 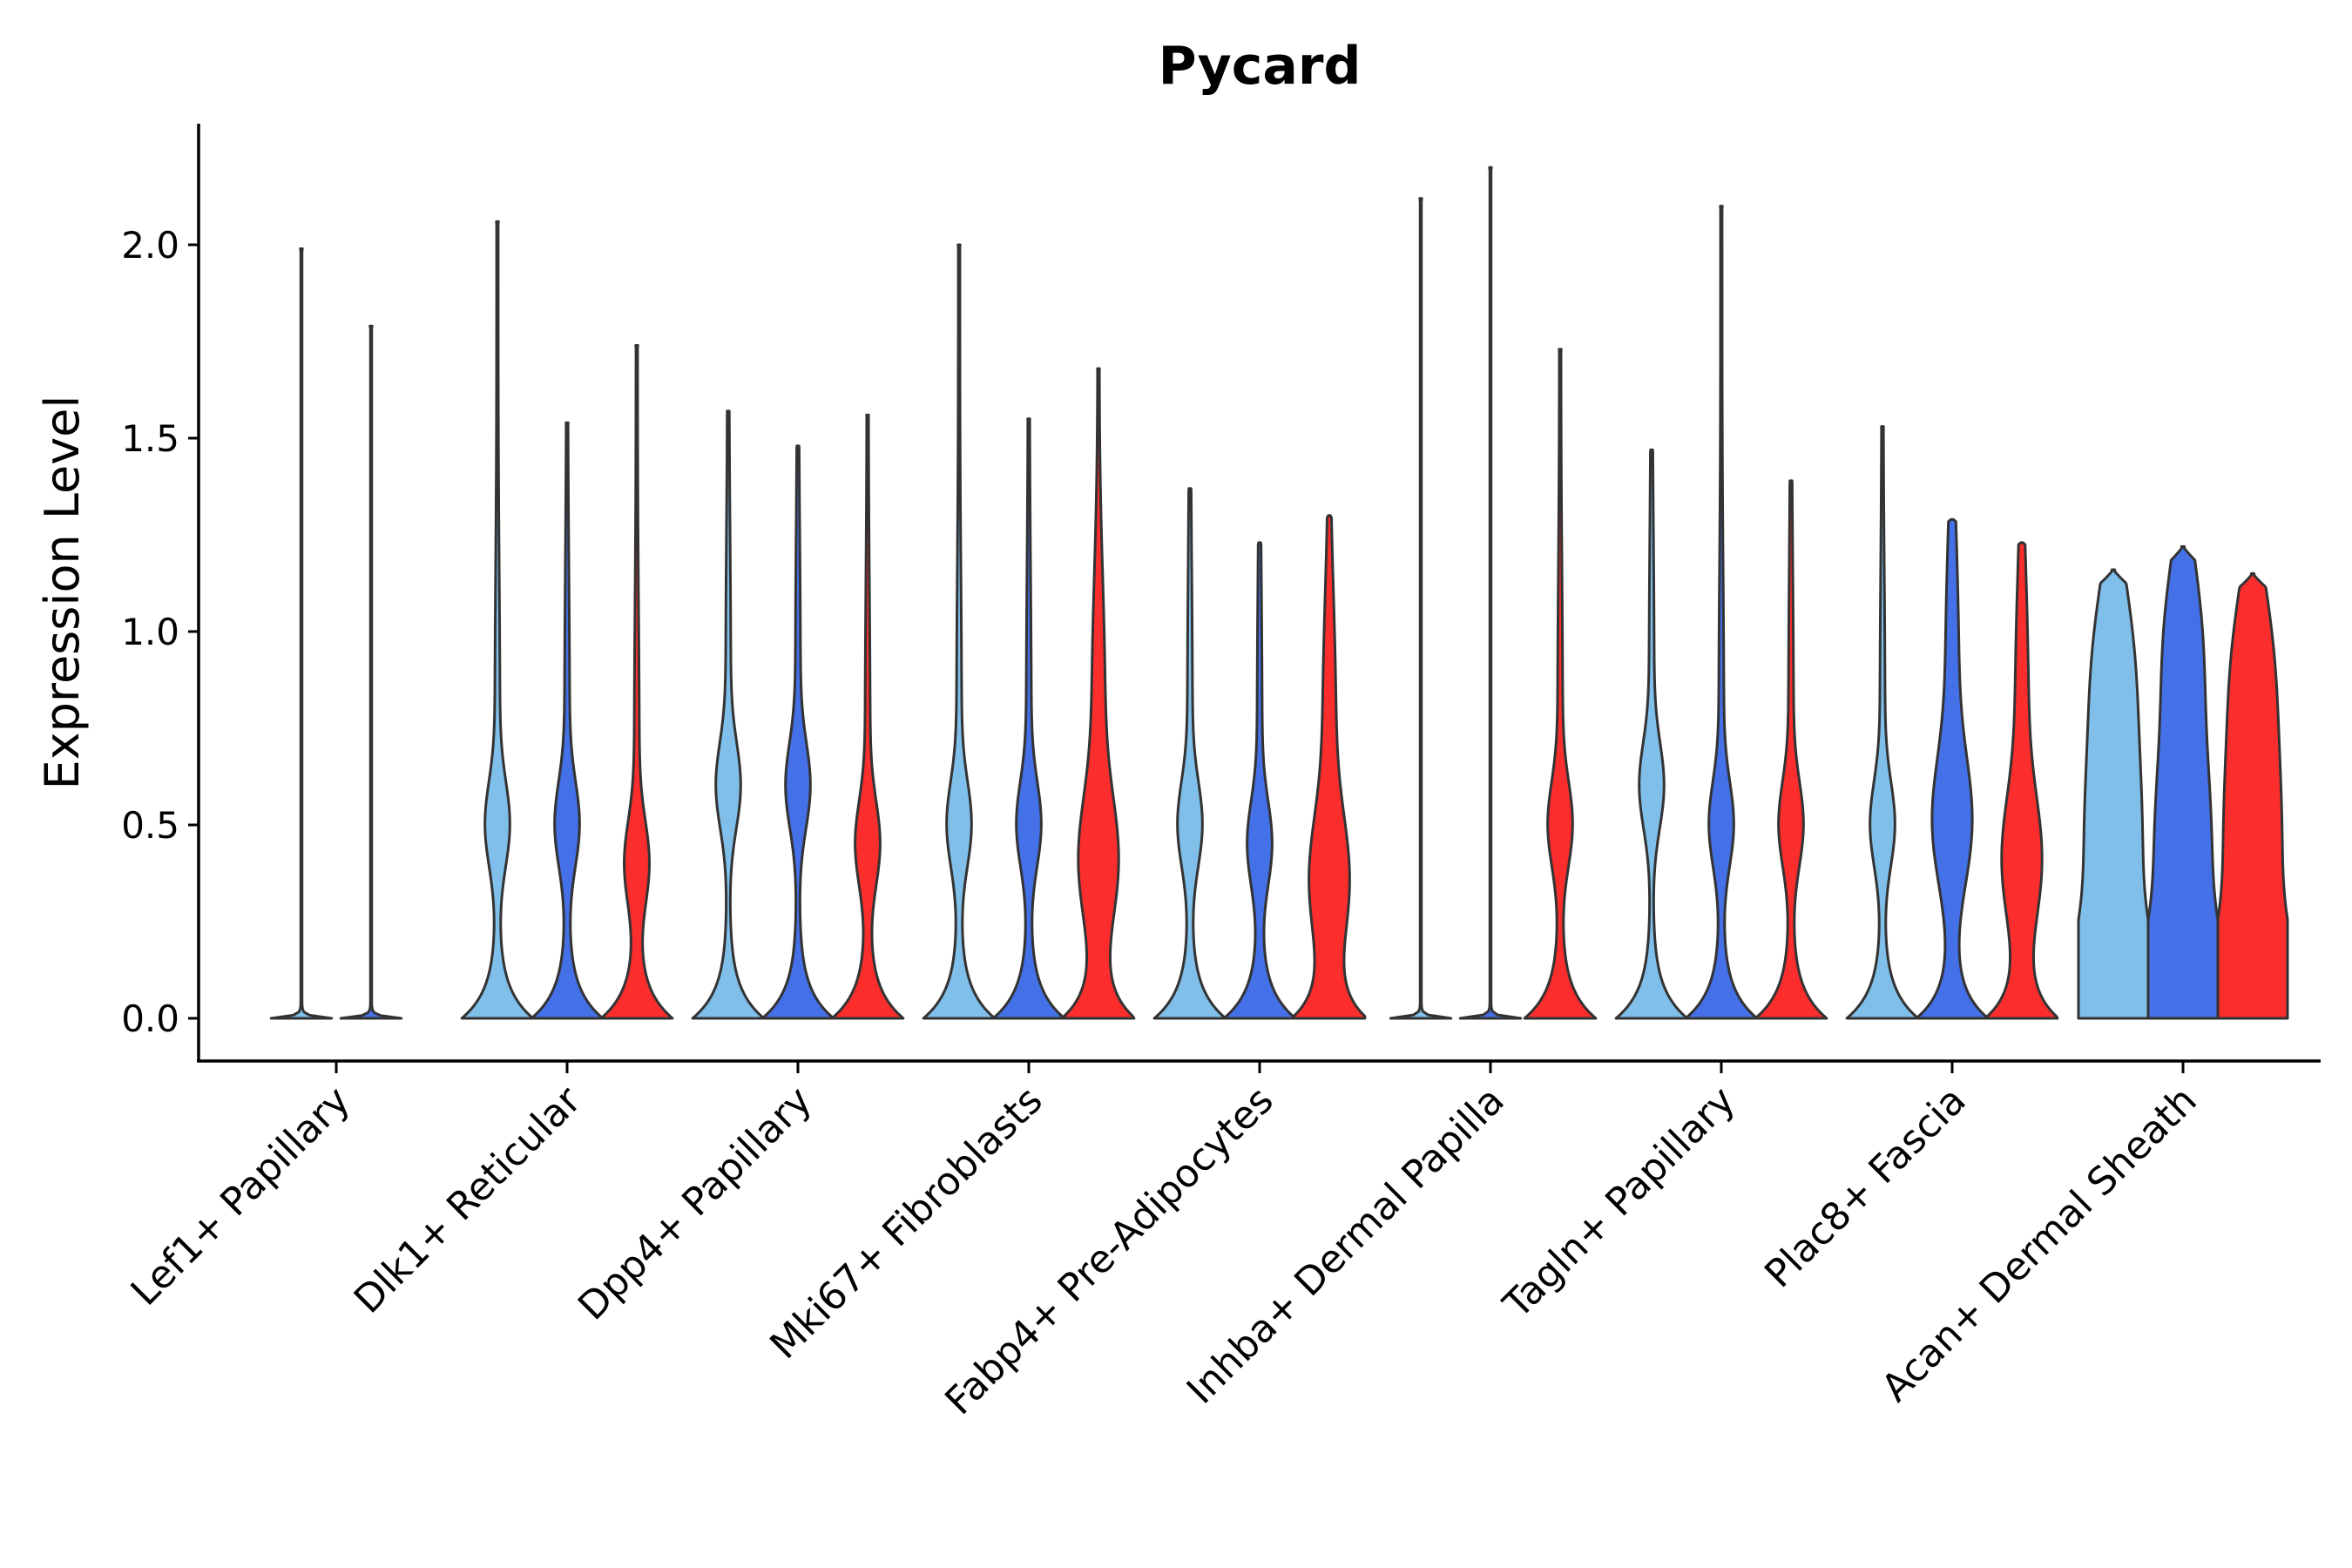 I want to click on chart-title: Pycard, so click(x=1260, y=66).